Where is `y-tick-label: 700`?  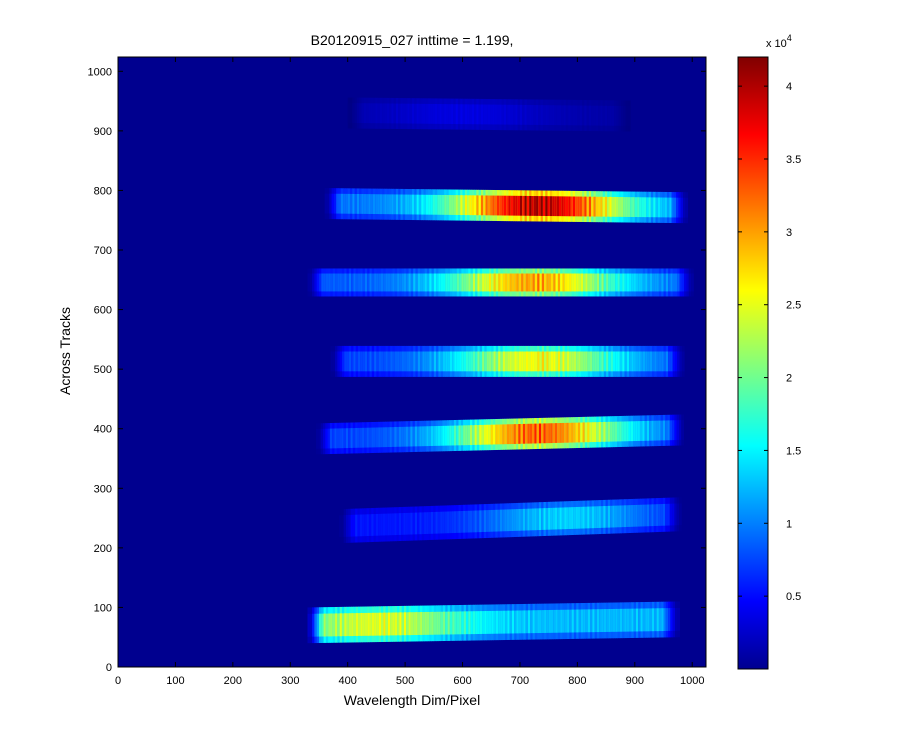
y-tick-label: 700 is located at coordinates (103, 251).